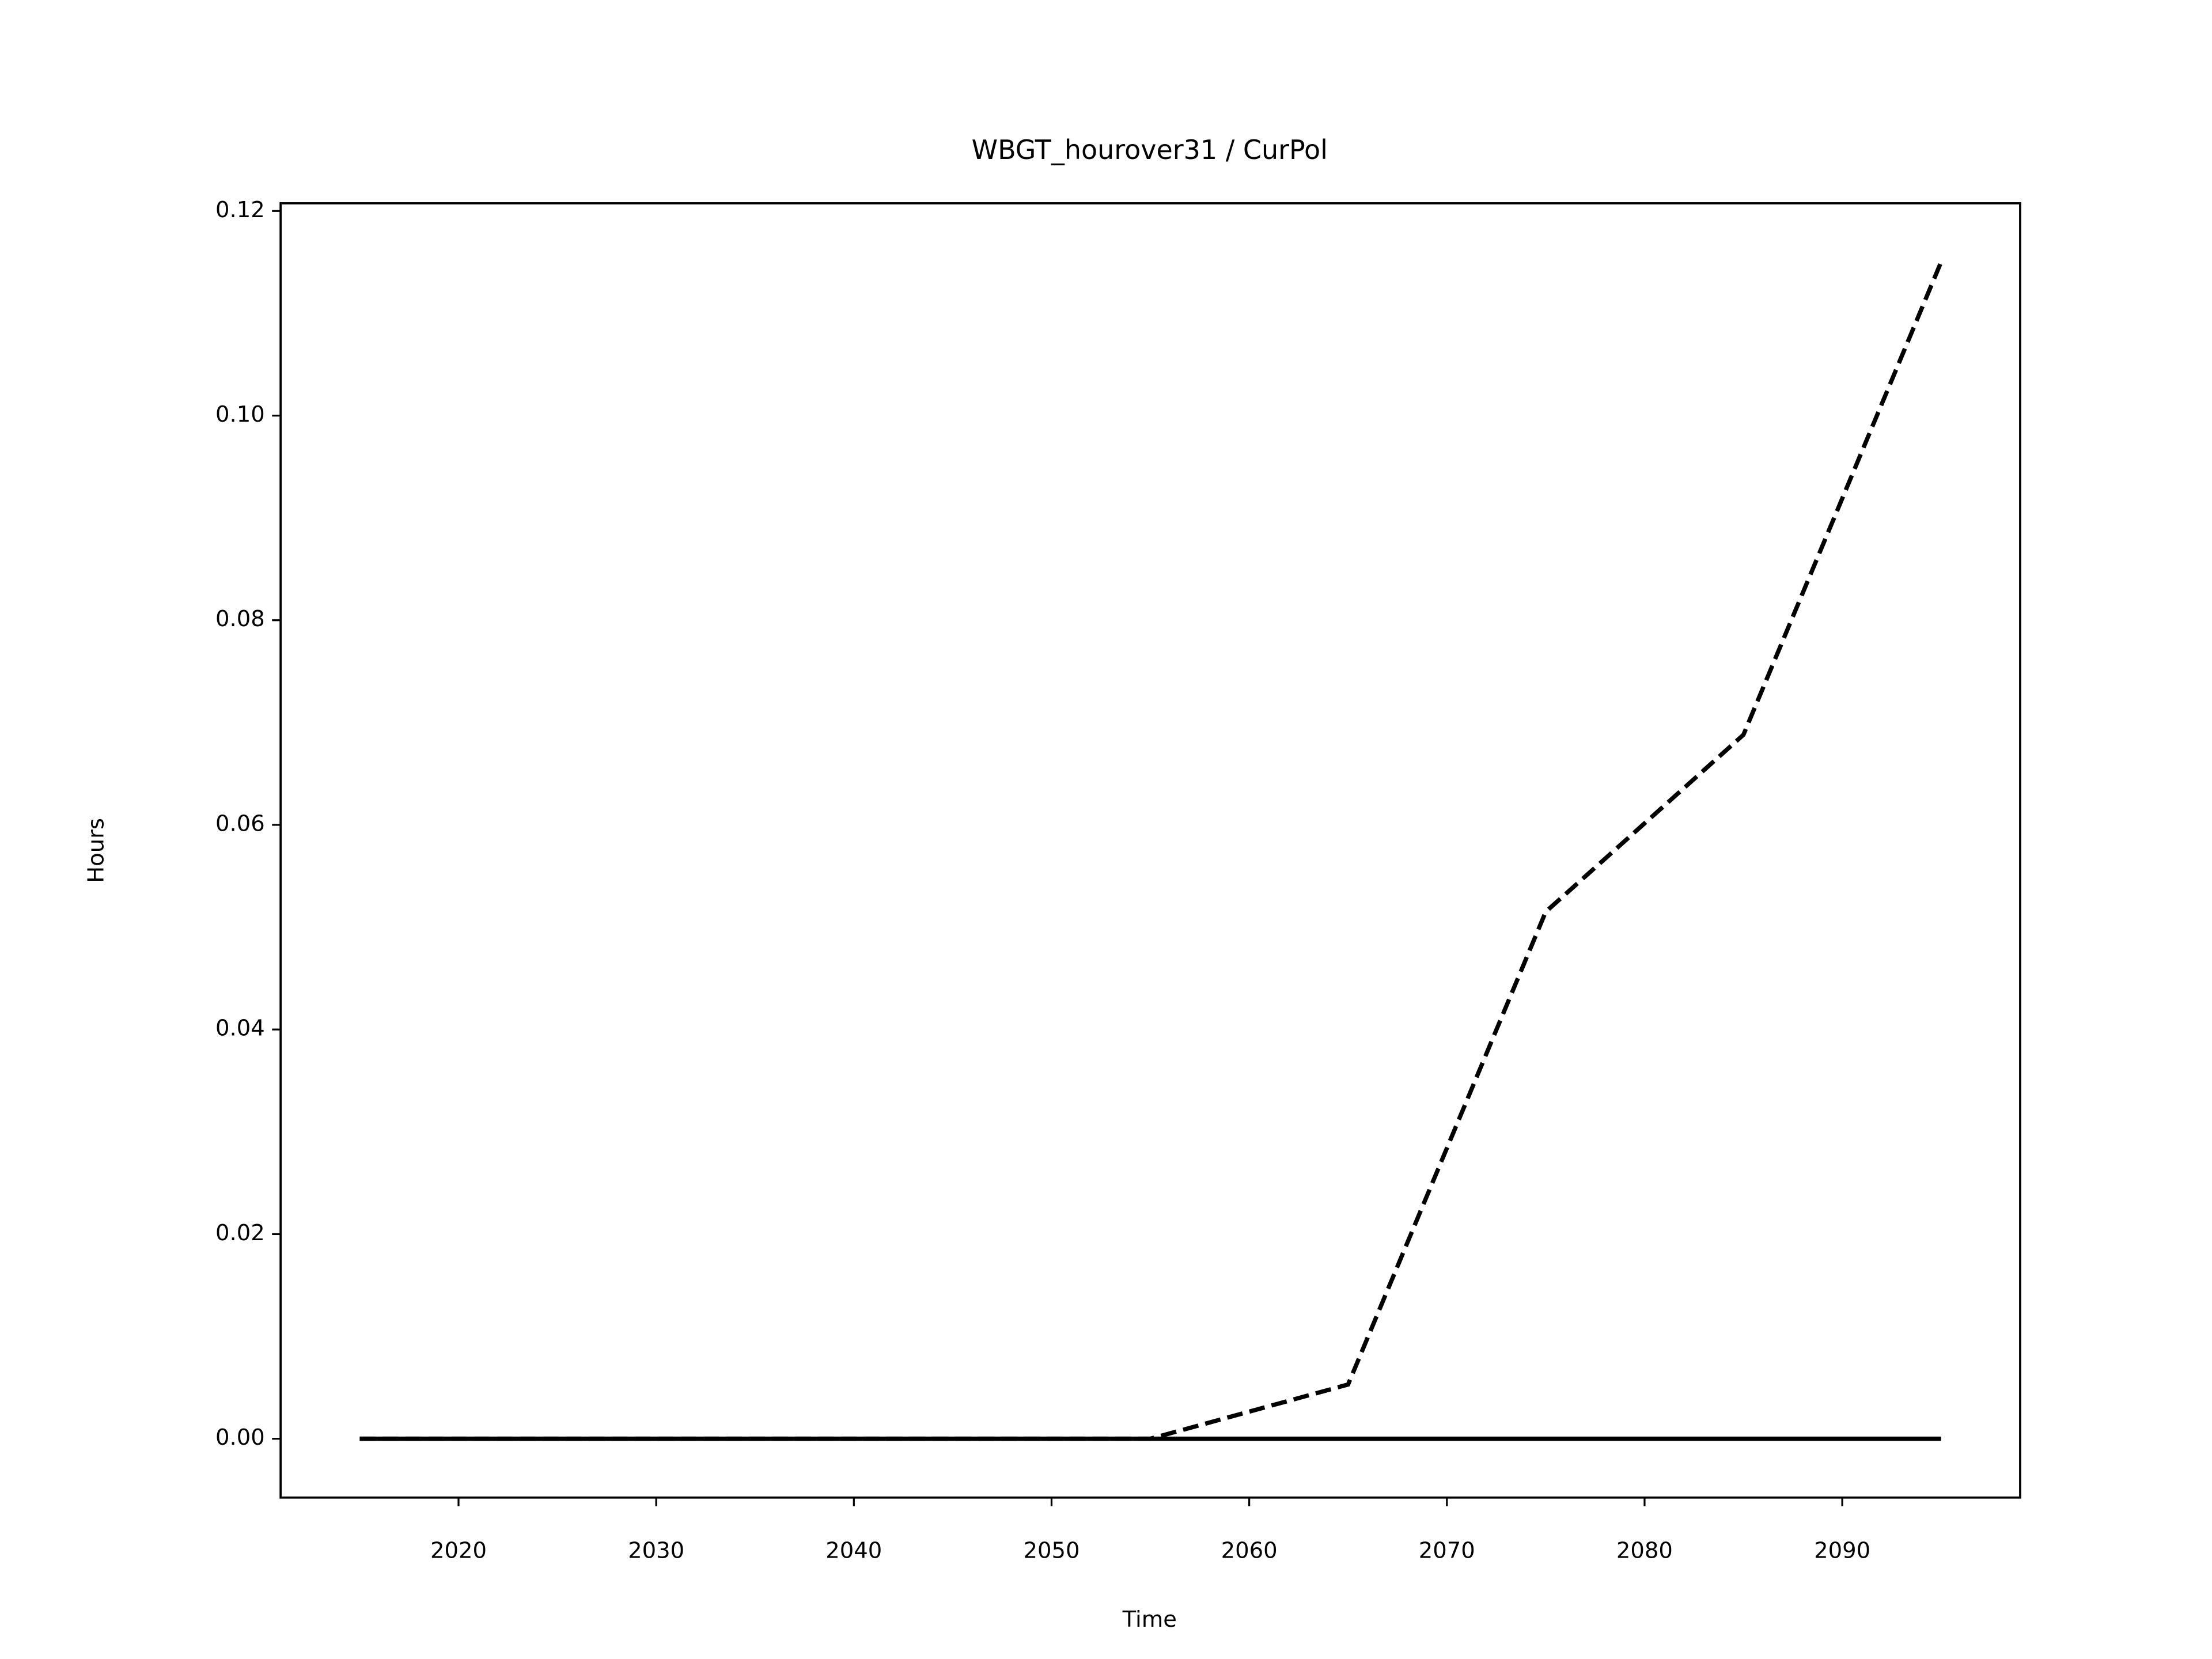  I want to click on chart-title: WBGT_hourover31 / CurPol, so click(1150, 149).